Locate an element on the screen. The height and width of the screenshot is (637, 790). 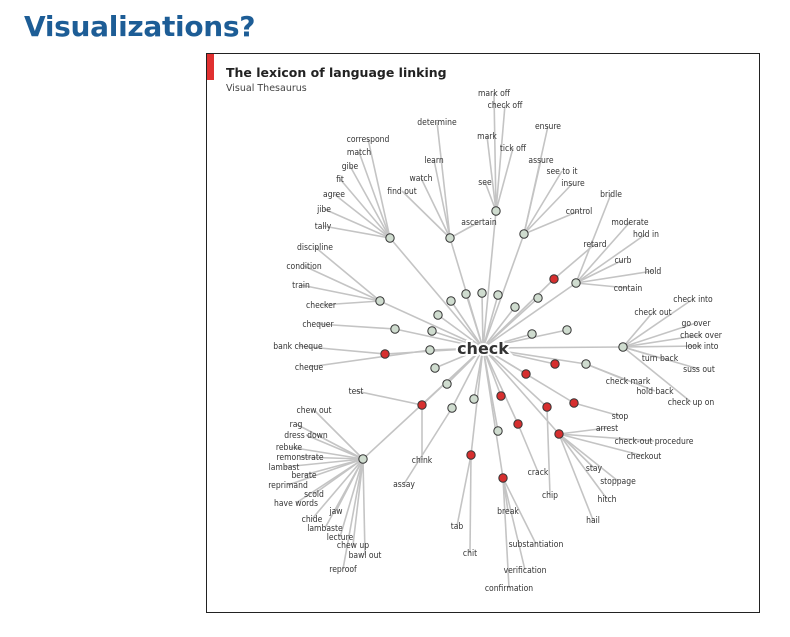
synonym-label: turn back is located at coordinates (660, 359).